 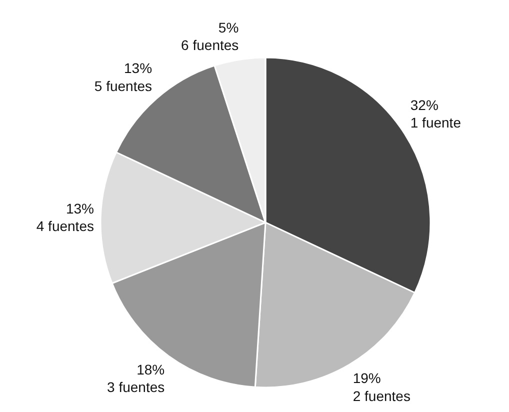 I want to click on data-label: 18%, so click(x=150, y=369).